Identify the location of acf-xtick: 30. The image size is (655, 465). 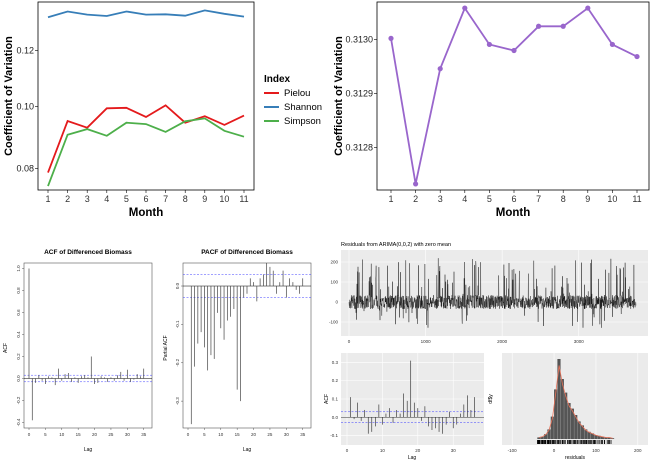
(128, 434).